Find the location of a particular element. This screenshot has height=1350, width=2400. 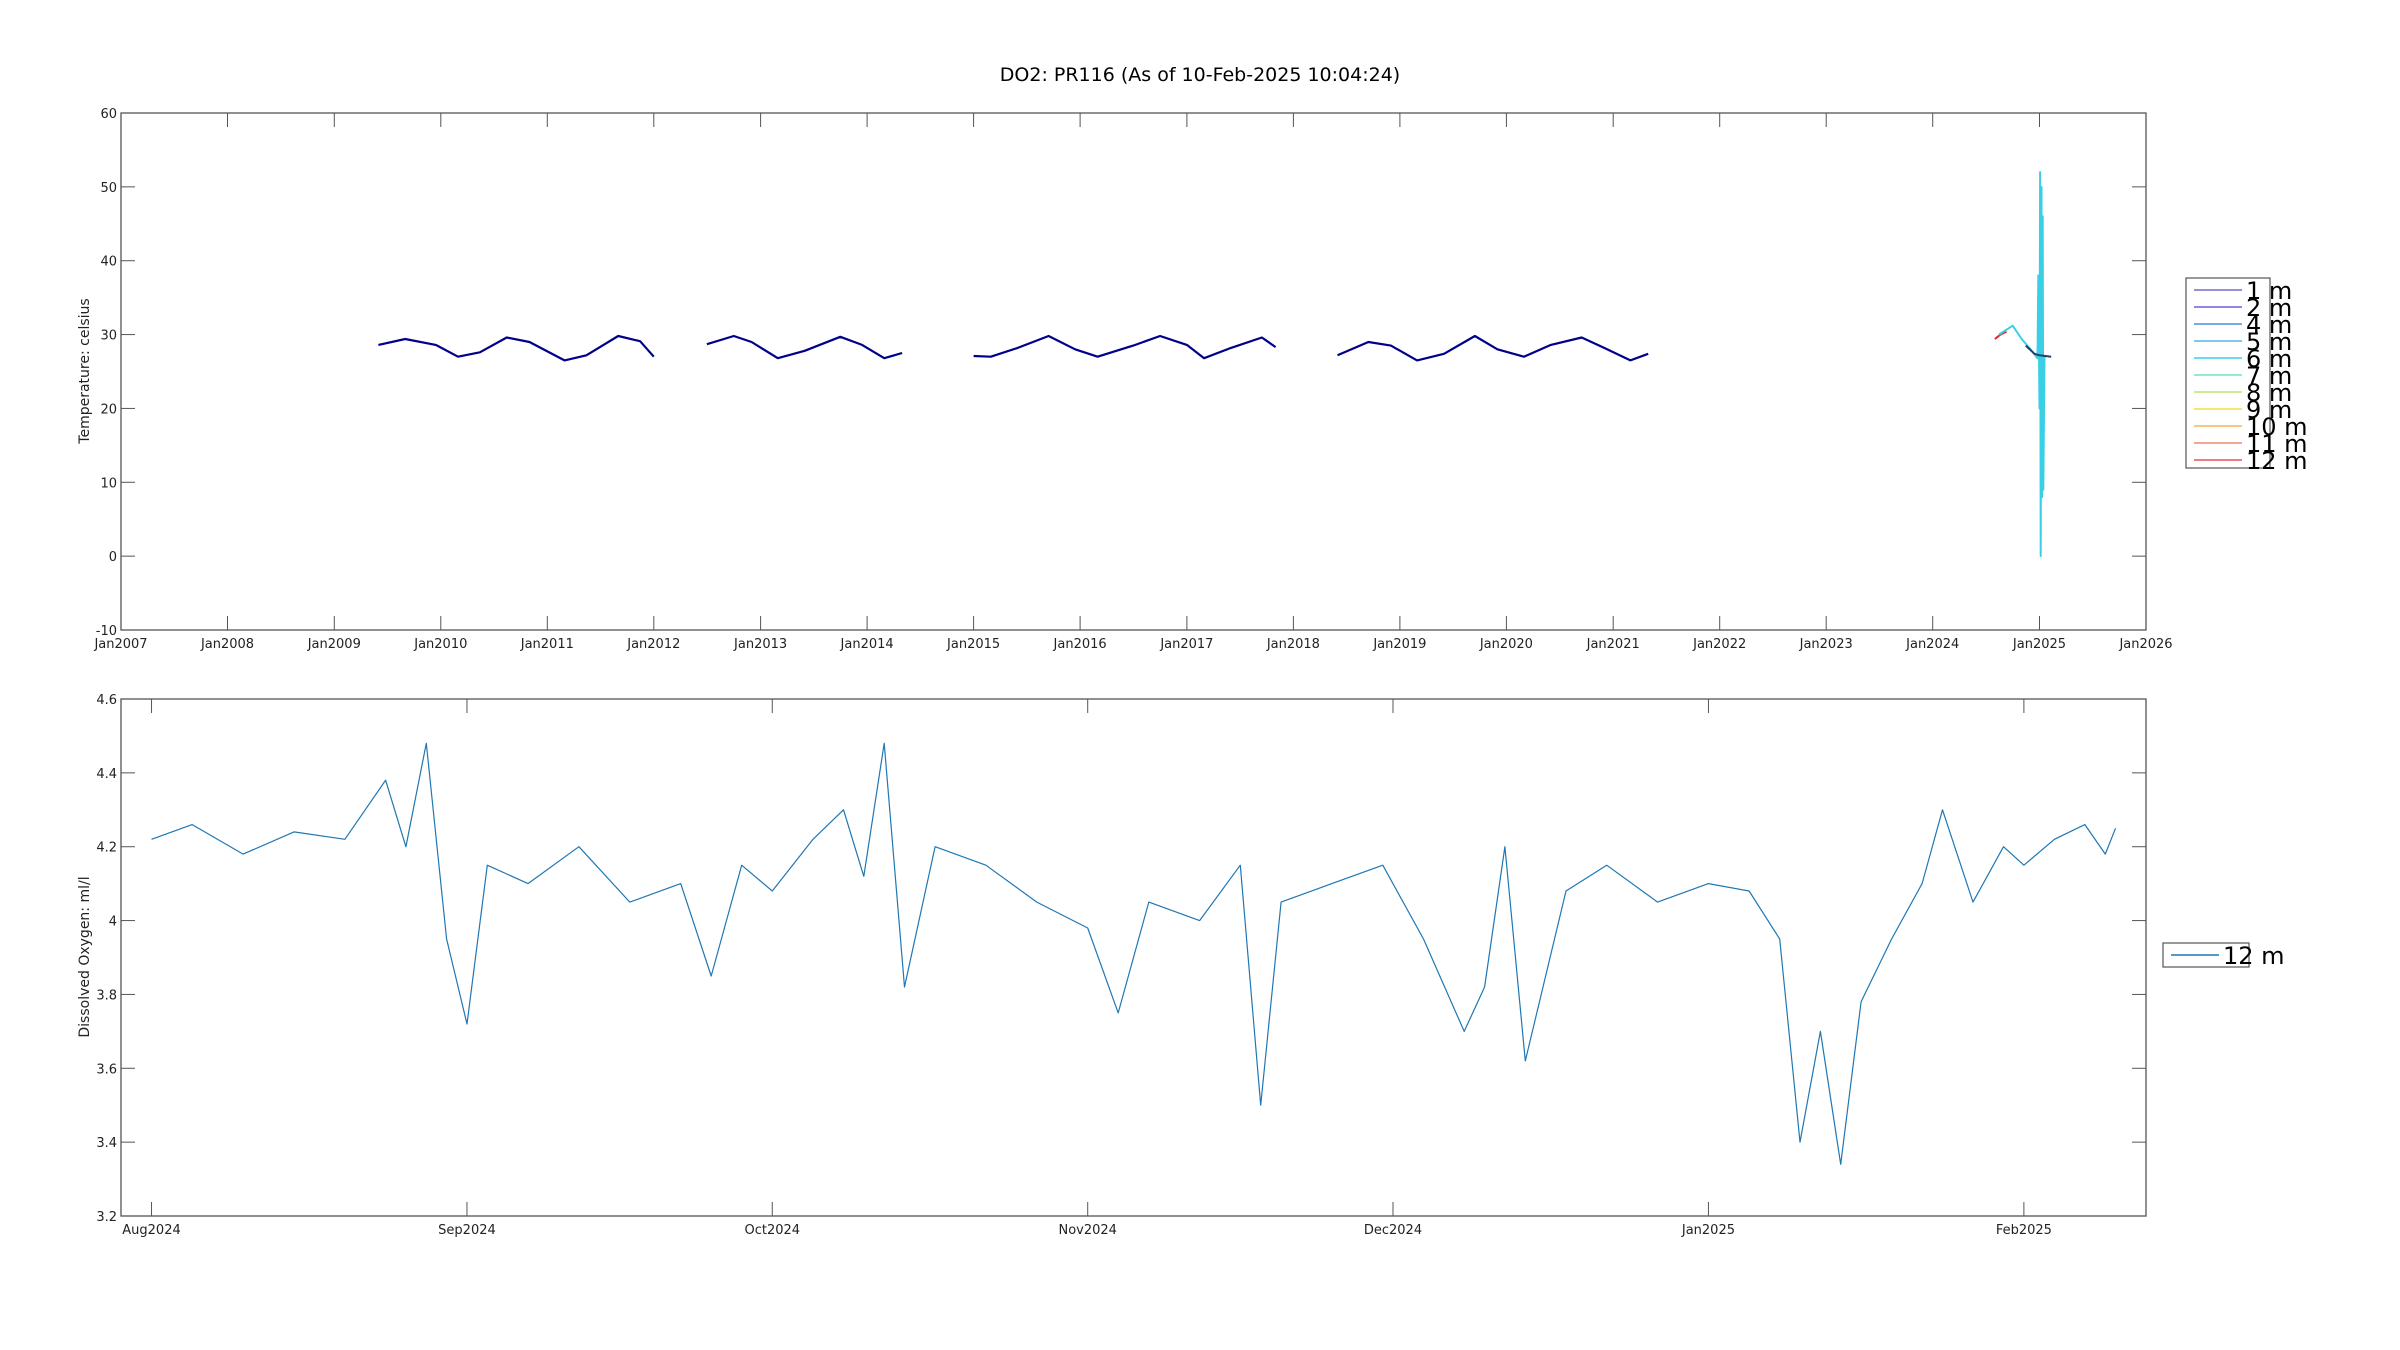

y-tick-label: 3.8 is located at coordinates (106, 995).